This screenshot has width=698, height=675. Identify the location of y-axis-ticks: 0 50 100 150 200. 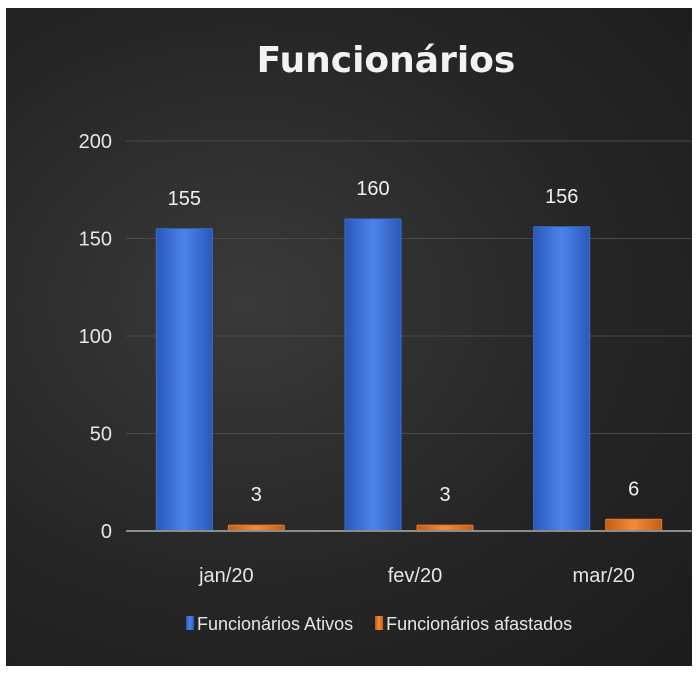
(95, 337).